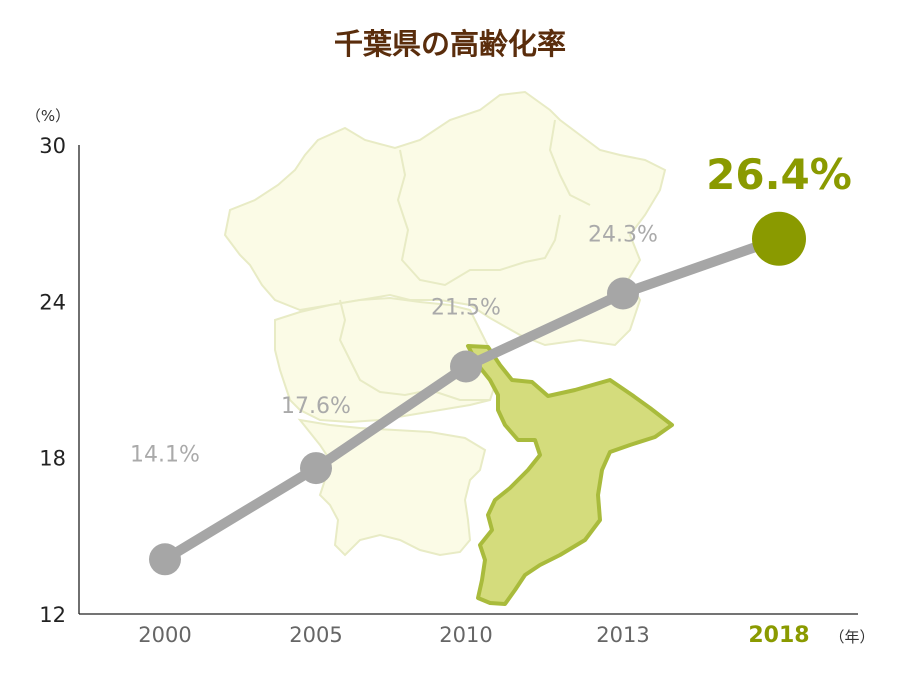  I want to click on data-label: 21.5%, so click(466, 307).